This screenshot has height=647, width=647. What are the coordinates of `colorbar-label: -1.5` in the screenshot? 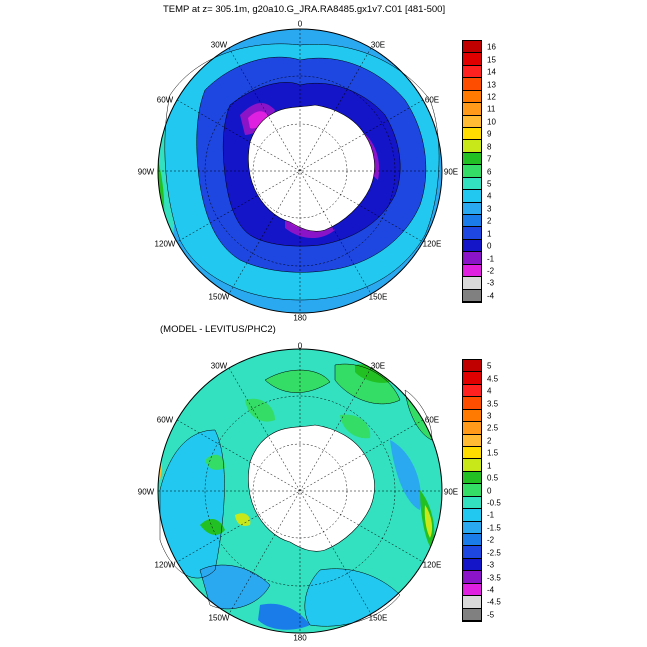 It's located at (494, 528).